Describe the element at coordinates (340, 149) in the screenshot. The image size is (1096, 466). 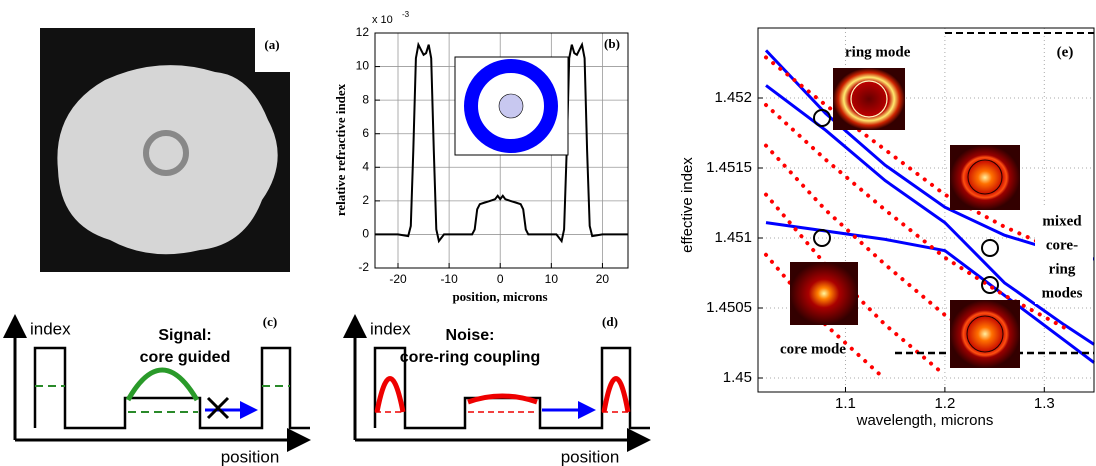
I see `y-axis-label: relative refractive index` at that location.